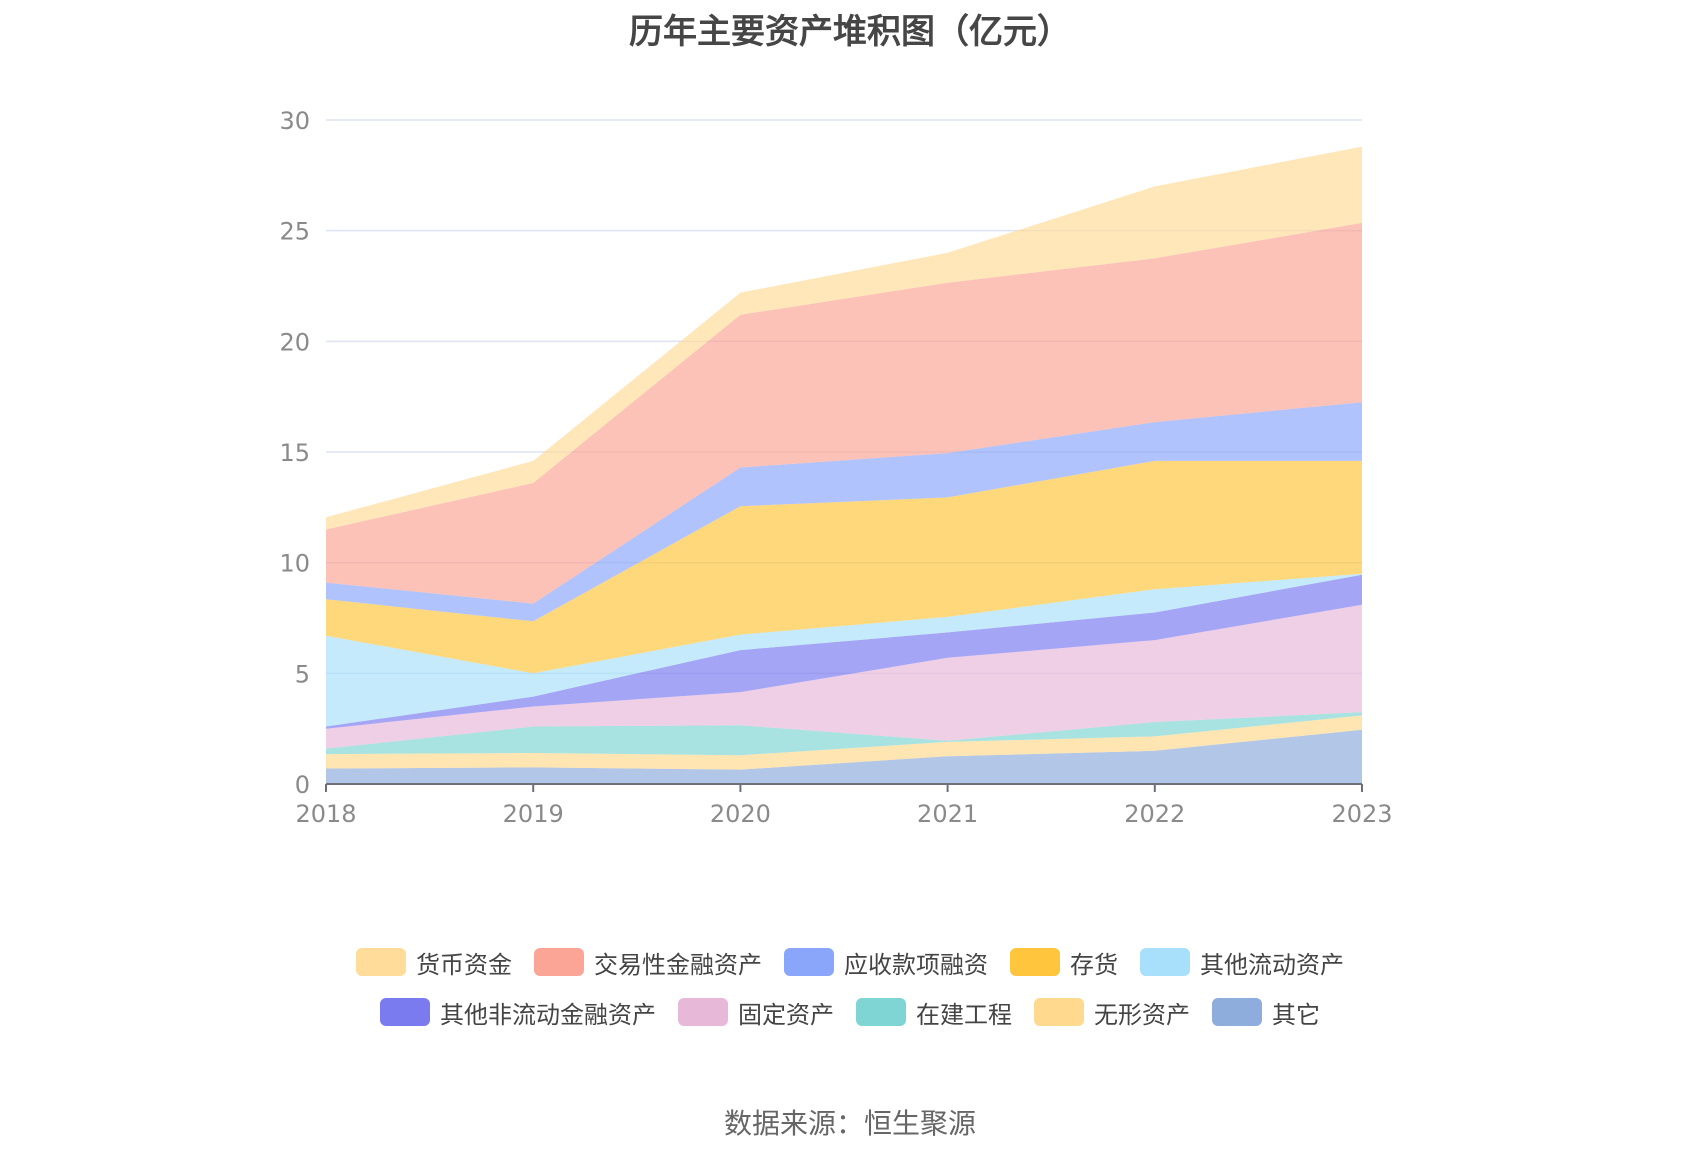  Describe the element at coordinates (325, 814) in the screenshot. I see `x-tick-label: 2018` at that location.